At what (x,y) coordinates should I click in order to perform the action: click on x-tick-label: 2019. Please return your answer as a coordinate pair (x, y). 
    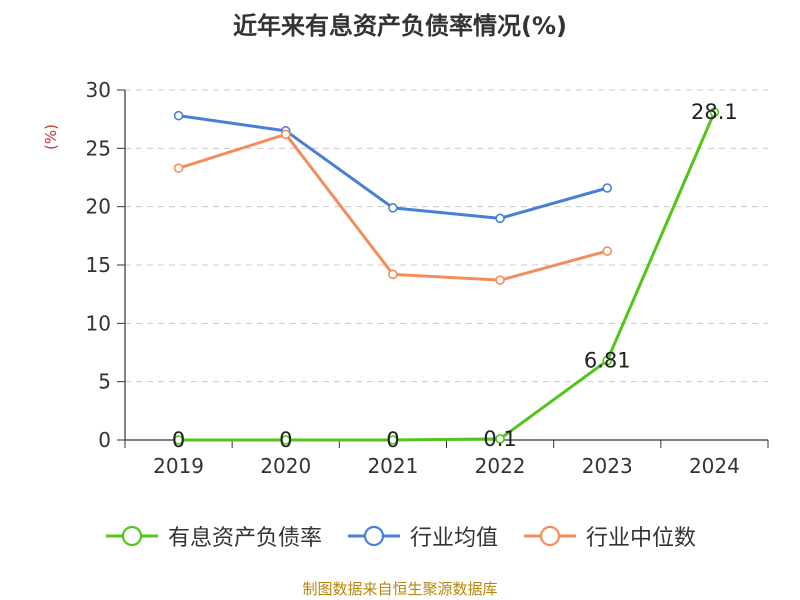
    Looking at the image, I should click on (178, 466).